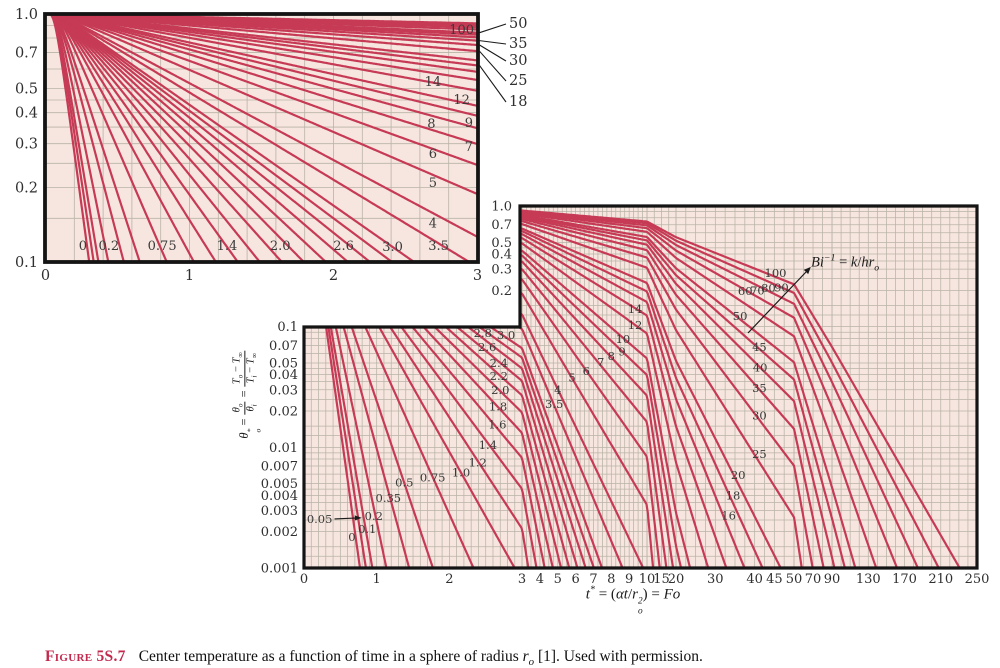 This screenshot has width=1000, height=668. Describe the element at coordinates (374, 516) in the screenshot. I see `main-curve-label: 0.2` at that location.